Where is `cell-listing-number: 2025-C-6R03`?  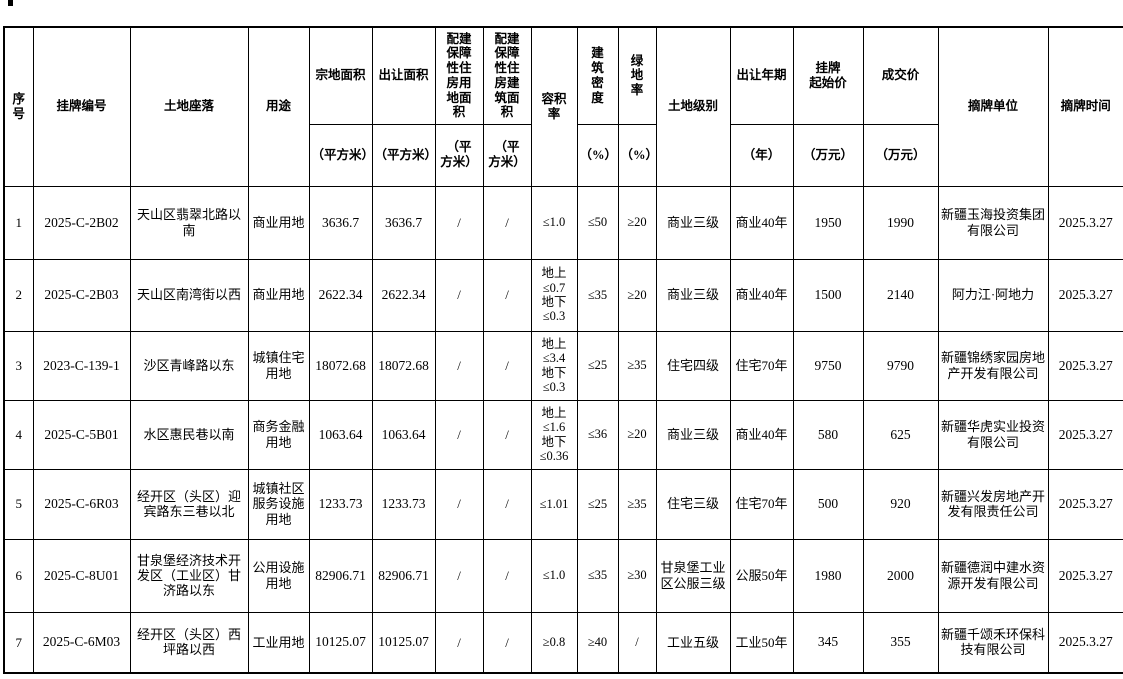
cell-listing-number: 2025-C-6R03 is located at coordinates (81, 504).